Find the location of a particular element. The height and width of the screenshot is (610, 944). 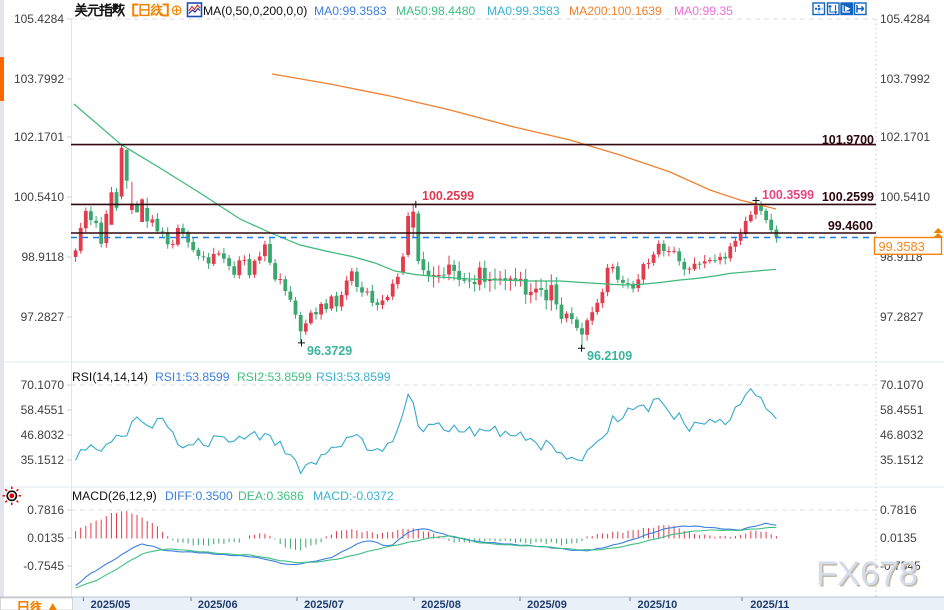

svg-text: 2025/05 is located at coordinates (111, 604).